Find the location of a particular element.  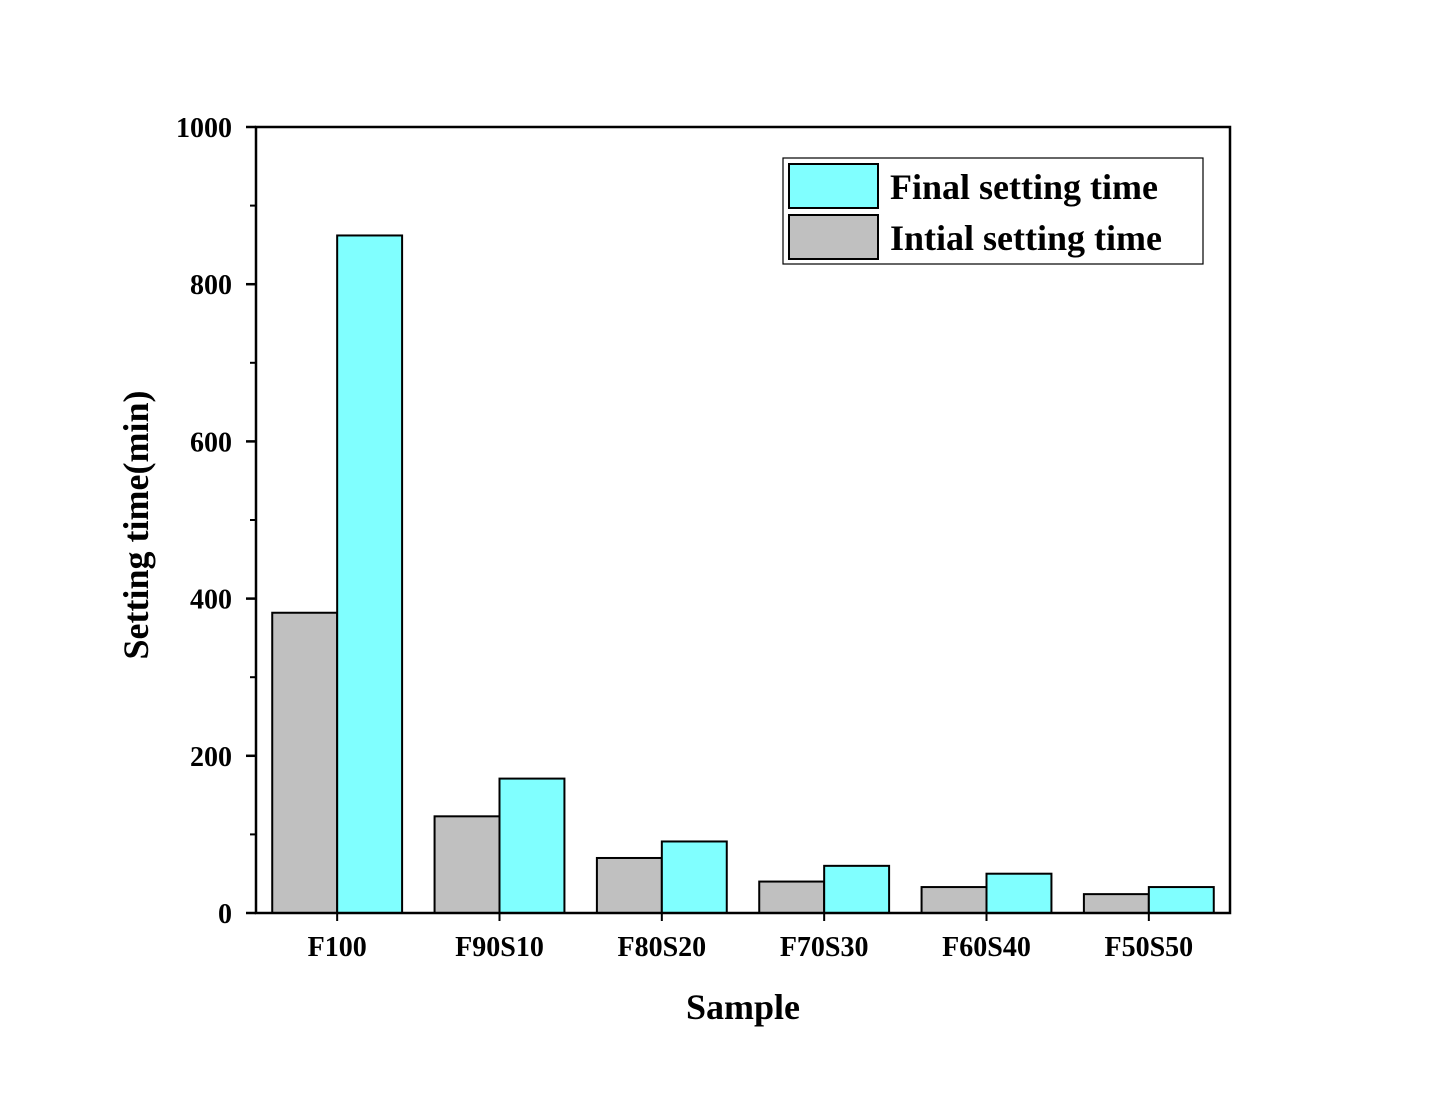

y-tick-label: 200 is located at coordinates (211, 757).